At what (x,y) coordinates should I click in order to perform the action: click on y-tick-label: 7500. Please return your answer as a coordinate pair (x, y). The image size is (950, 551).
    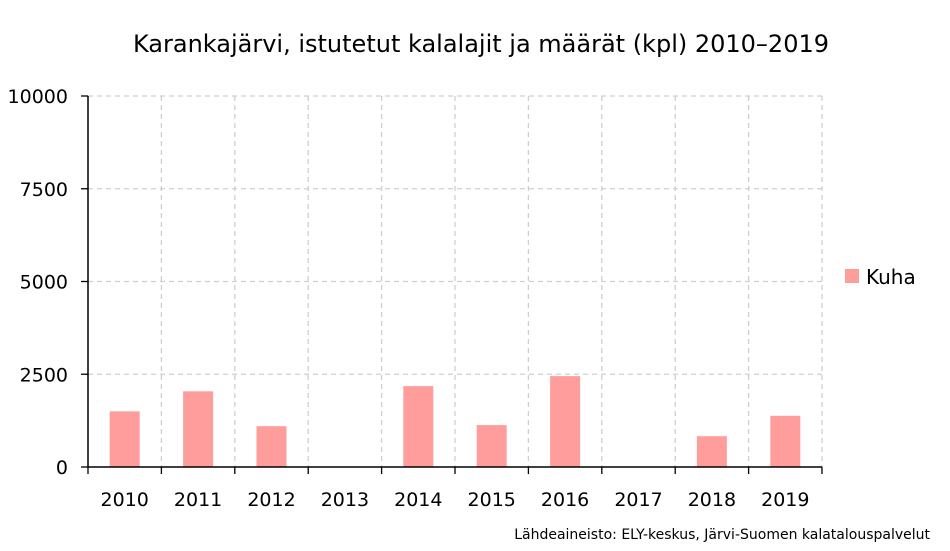
    Looking at the image, I should click on (44, 190).